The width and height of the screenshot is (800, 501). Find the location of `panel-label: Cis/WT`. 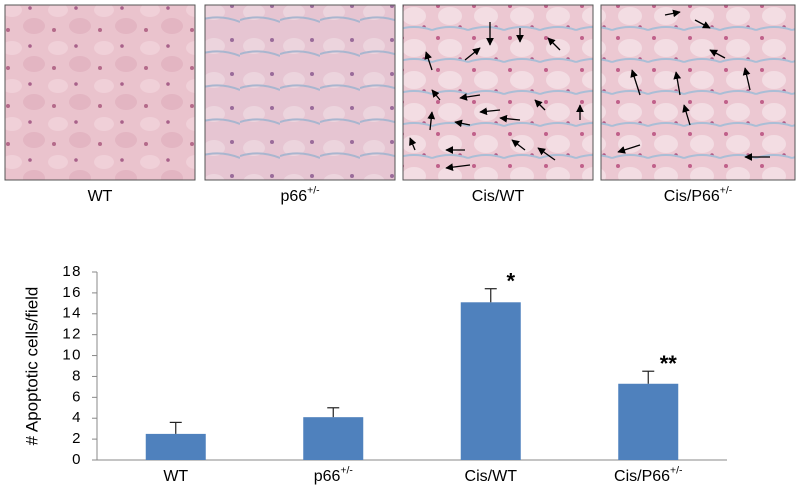

panel-label: Cis/WT is located at coordinates (498, 196).